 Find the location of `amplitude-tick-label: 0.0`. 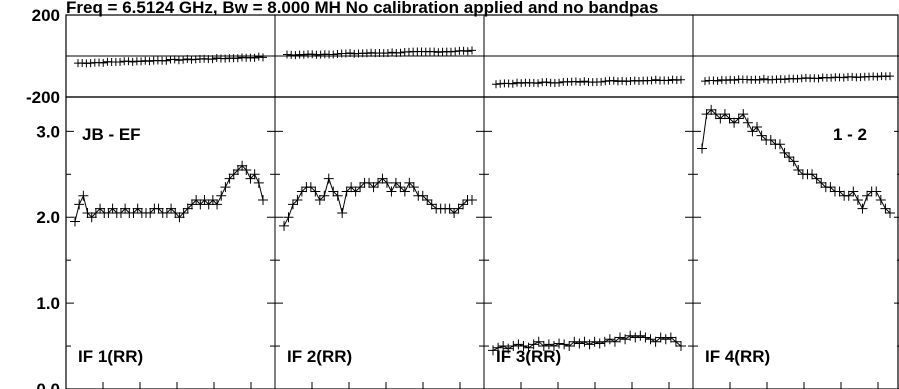

amplitude-tick-label: 0.0 is located at coordinates (48, 384).